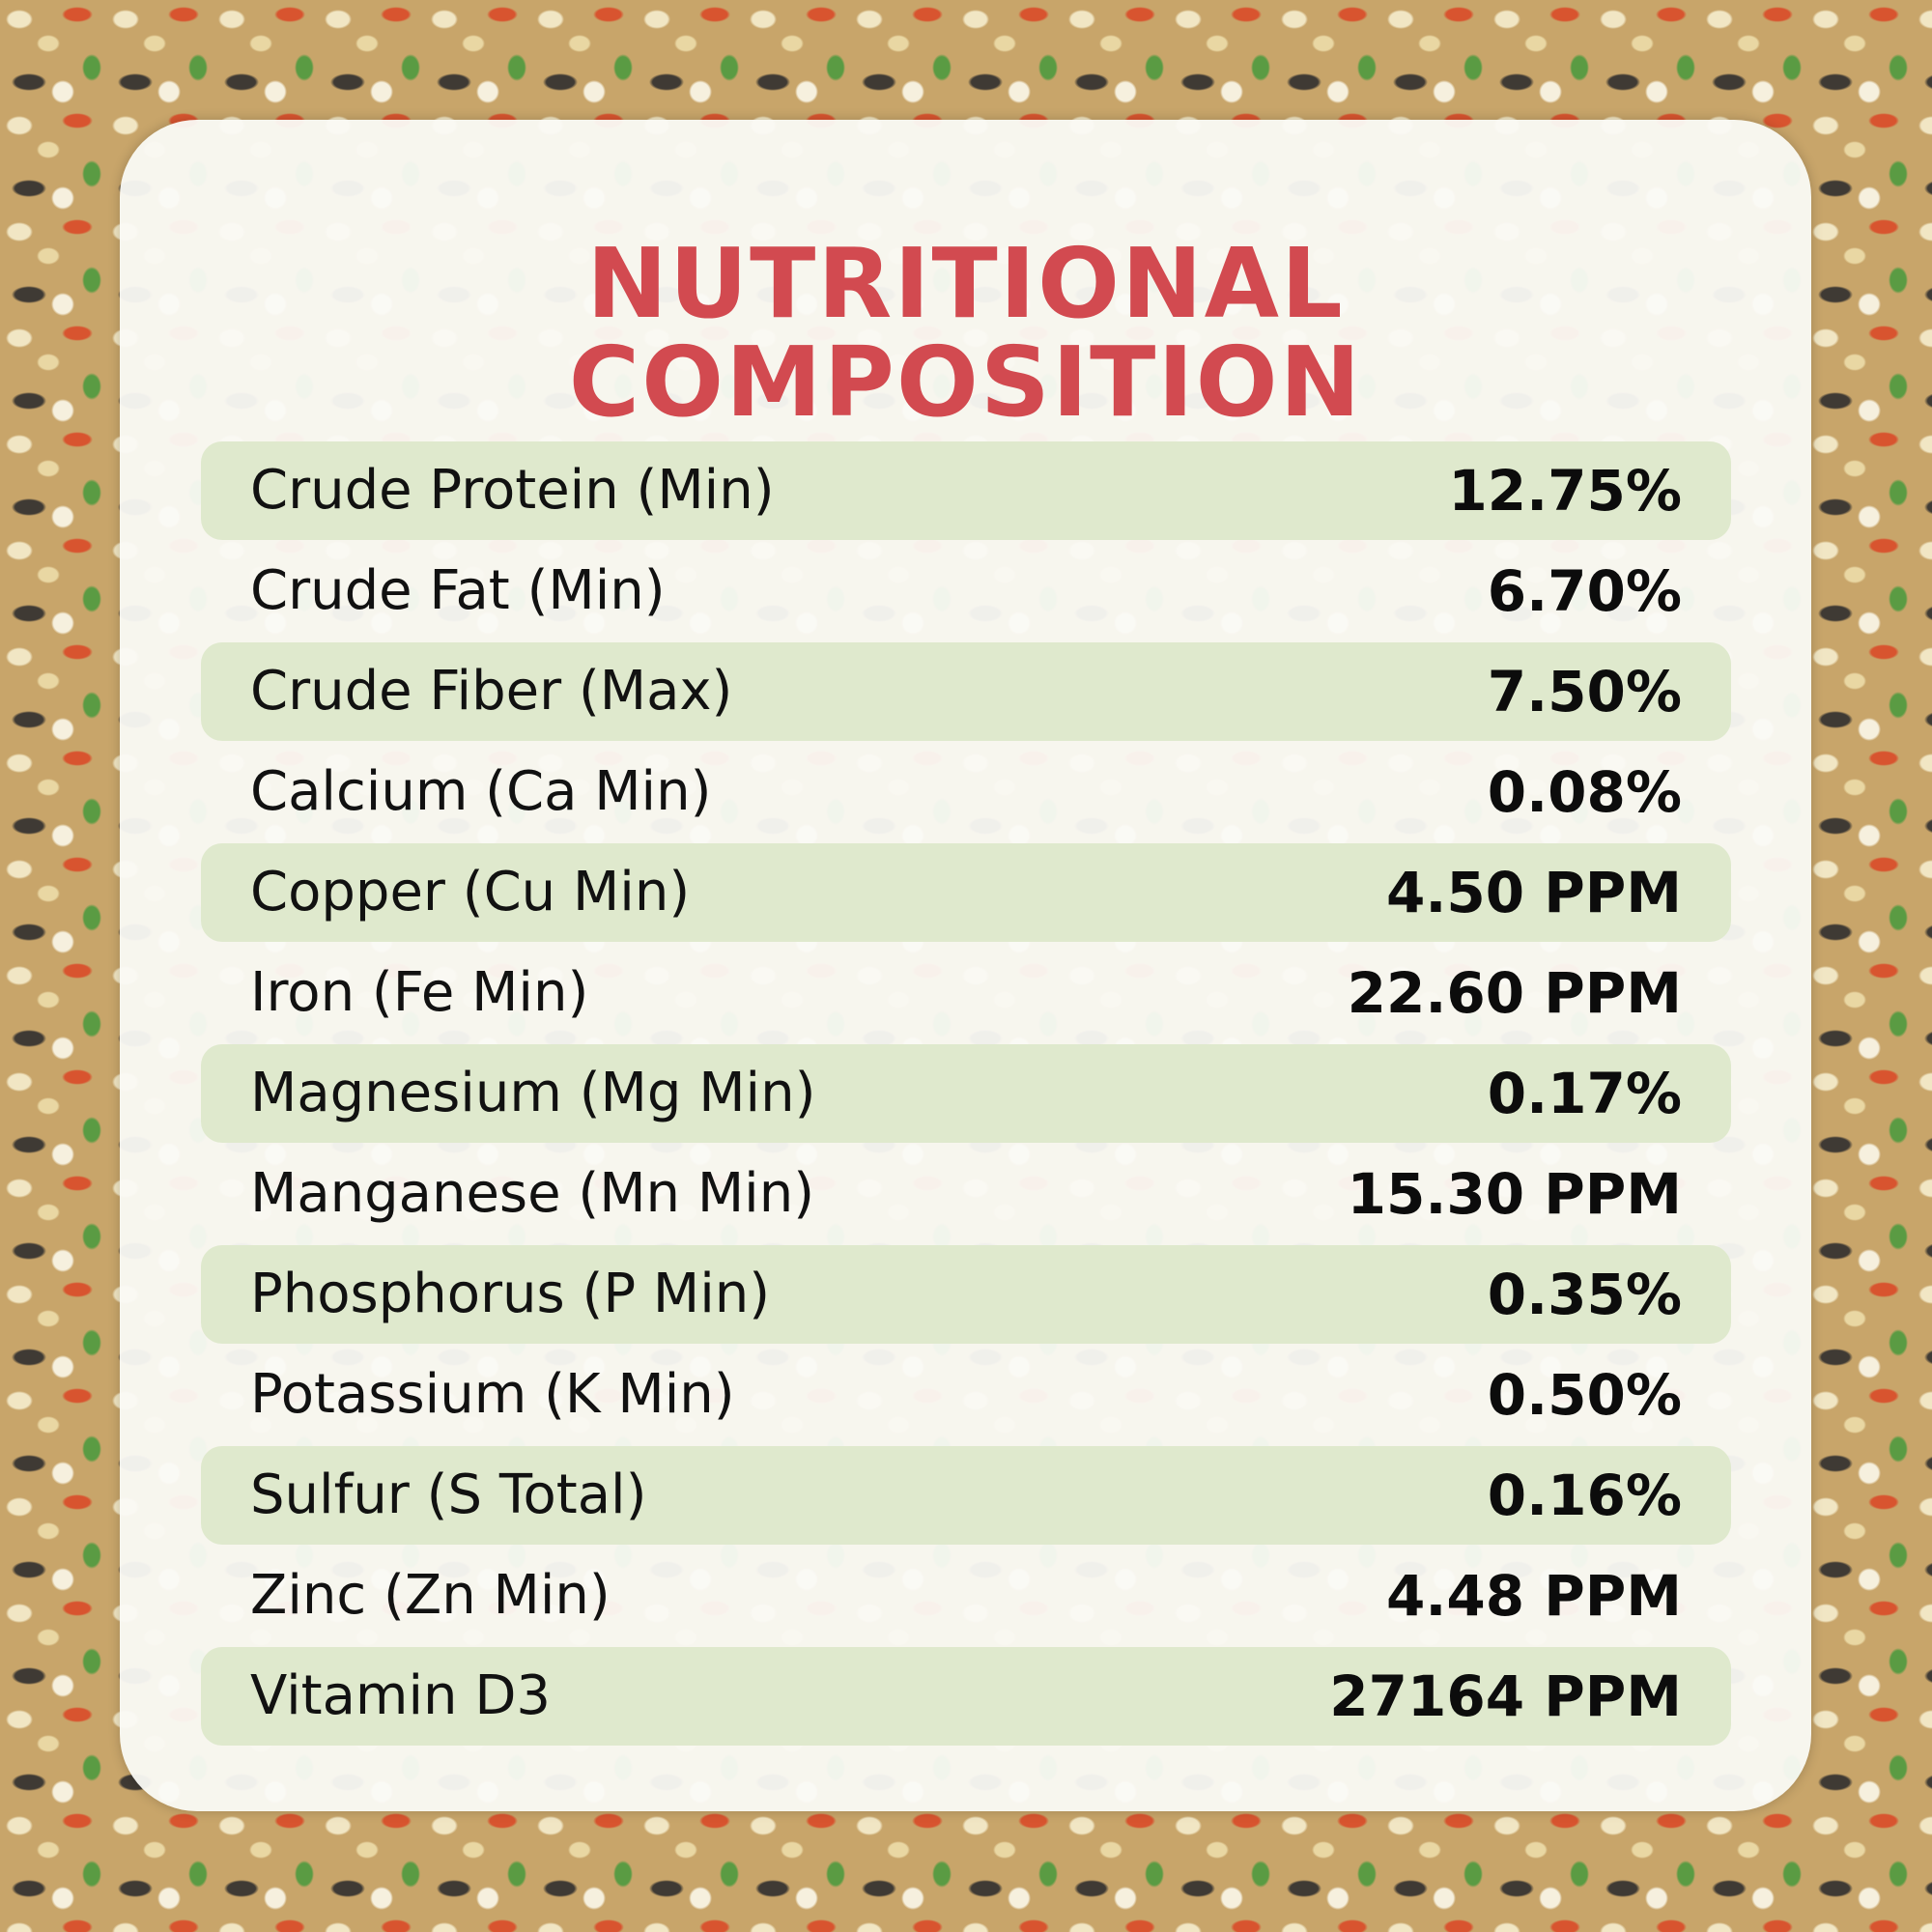 The width and height of the screenshot is (1932, 1932). I want to click on table-row: Phosphorus (P Min) 0.35%, so click(966, 1294).